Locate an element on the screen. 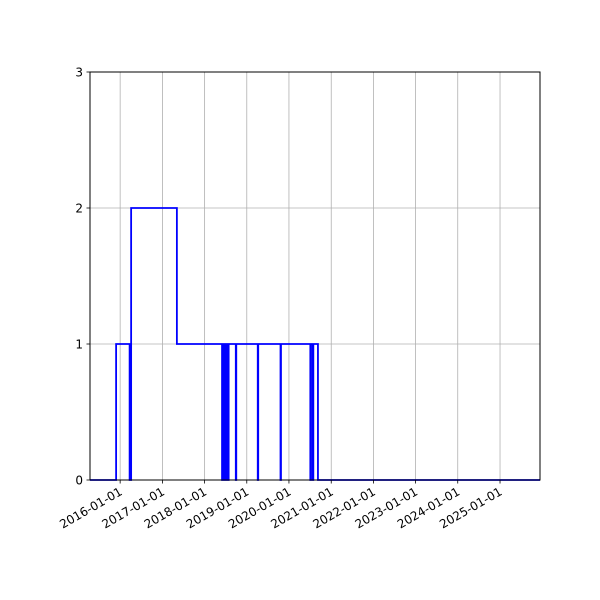 This screenshot has height=600, width=600. y-tick-label: 1 is located at coordinates (79, 345).